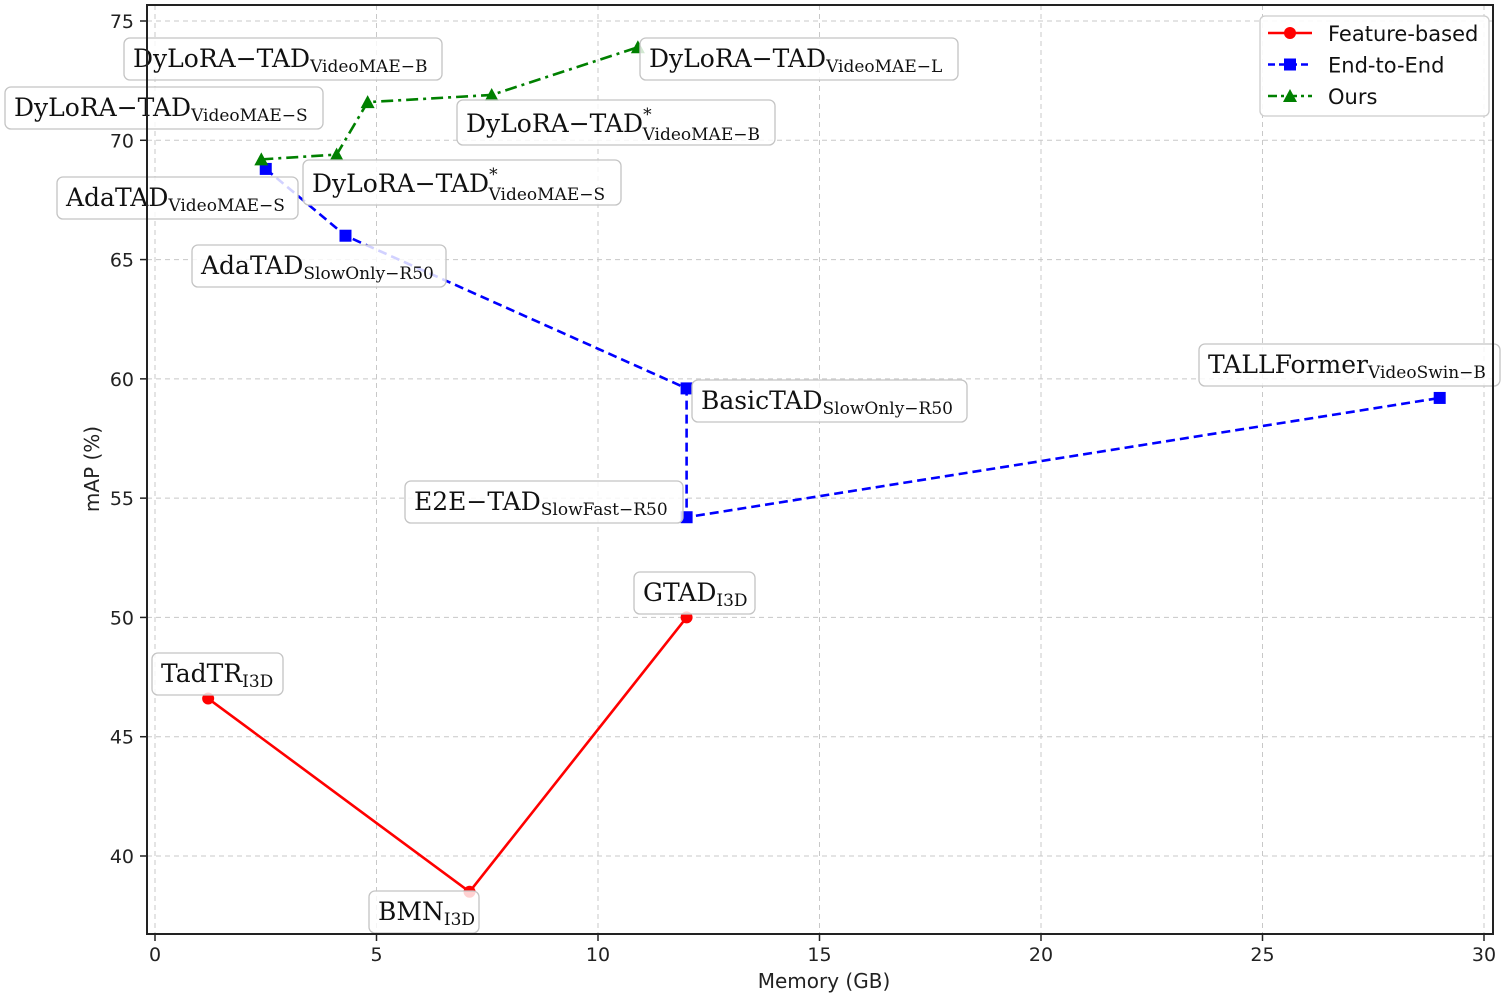 The height and width of the screenshot is (997, 1506). Describe the element at coordinates (175, 199) in the screenshot. I see `svg-text: AdaTADVideoMAE−S` at that location.